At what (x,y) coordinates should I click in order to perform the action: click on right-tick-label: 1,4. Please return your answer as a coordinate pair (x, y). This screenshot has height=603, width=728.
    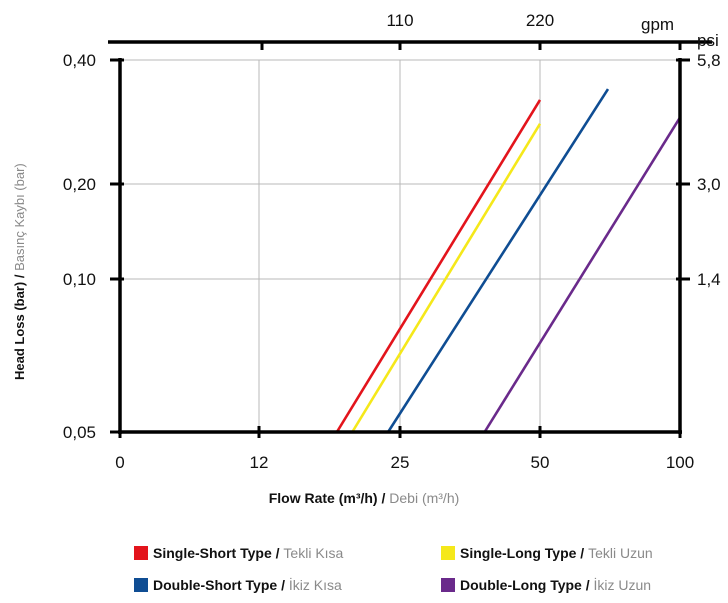
    Looking at the image, I should click on (709, 279).